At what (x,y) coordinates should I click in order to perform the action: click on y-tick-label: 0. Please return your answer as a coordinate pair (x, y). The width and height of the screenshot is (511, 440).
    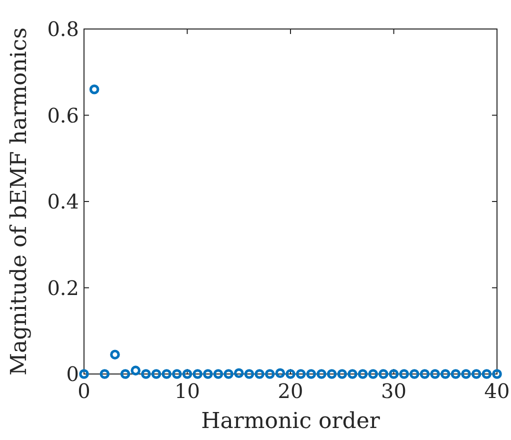
    Looking at the image, I should click on (72, 374).